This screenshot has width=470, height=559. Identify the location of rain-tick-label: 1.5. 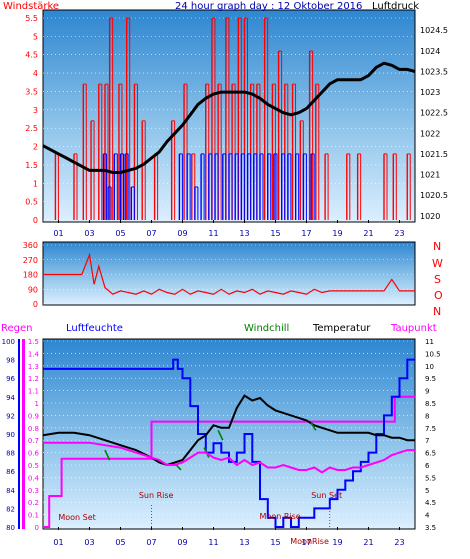
(33, 342).